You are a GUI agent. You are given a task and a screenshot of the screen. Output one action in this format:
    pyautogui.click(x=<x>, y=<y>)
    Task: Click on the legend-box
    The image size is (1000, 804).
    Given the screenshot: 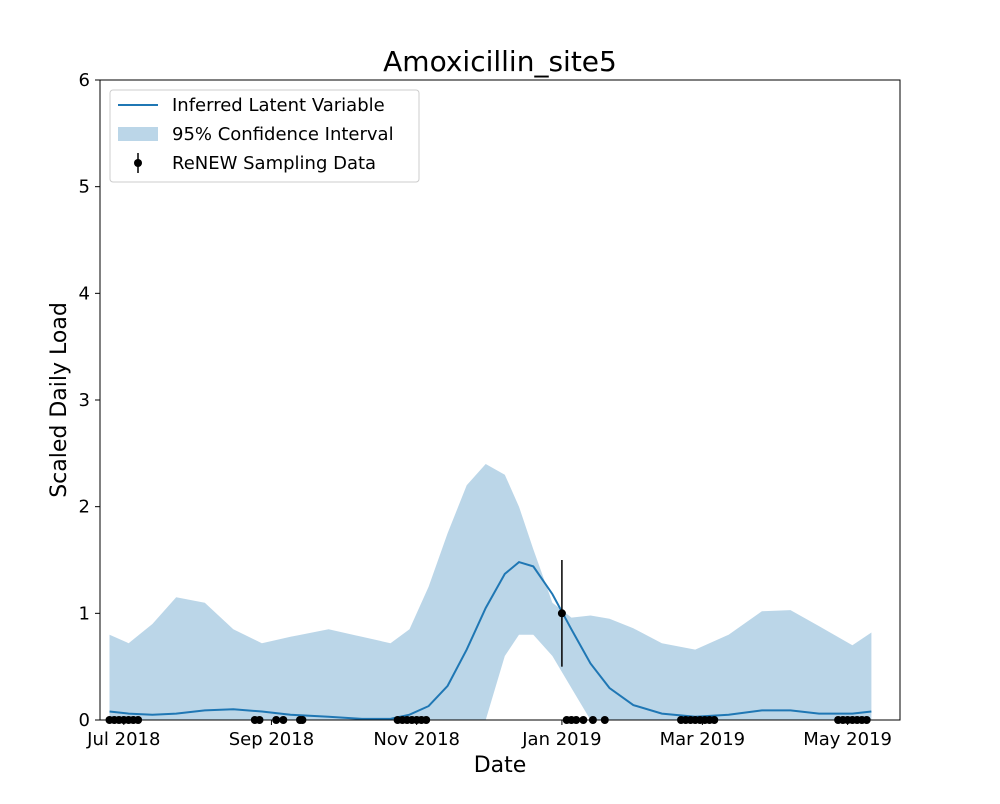 What is the action you would take?
    pyautogui.click(x=264, y=136)
    